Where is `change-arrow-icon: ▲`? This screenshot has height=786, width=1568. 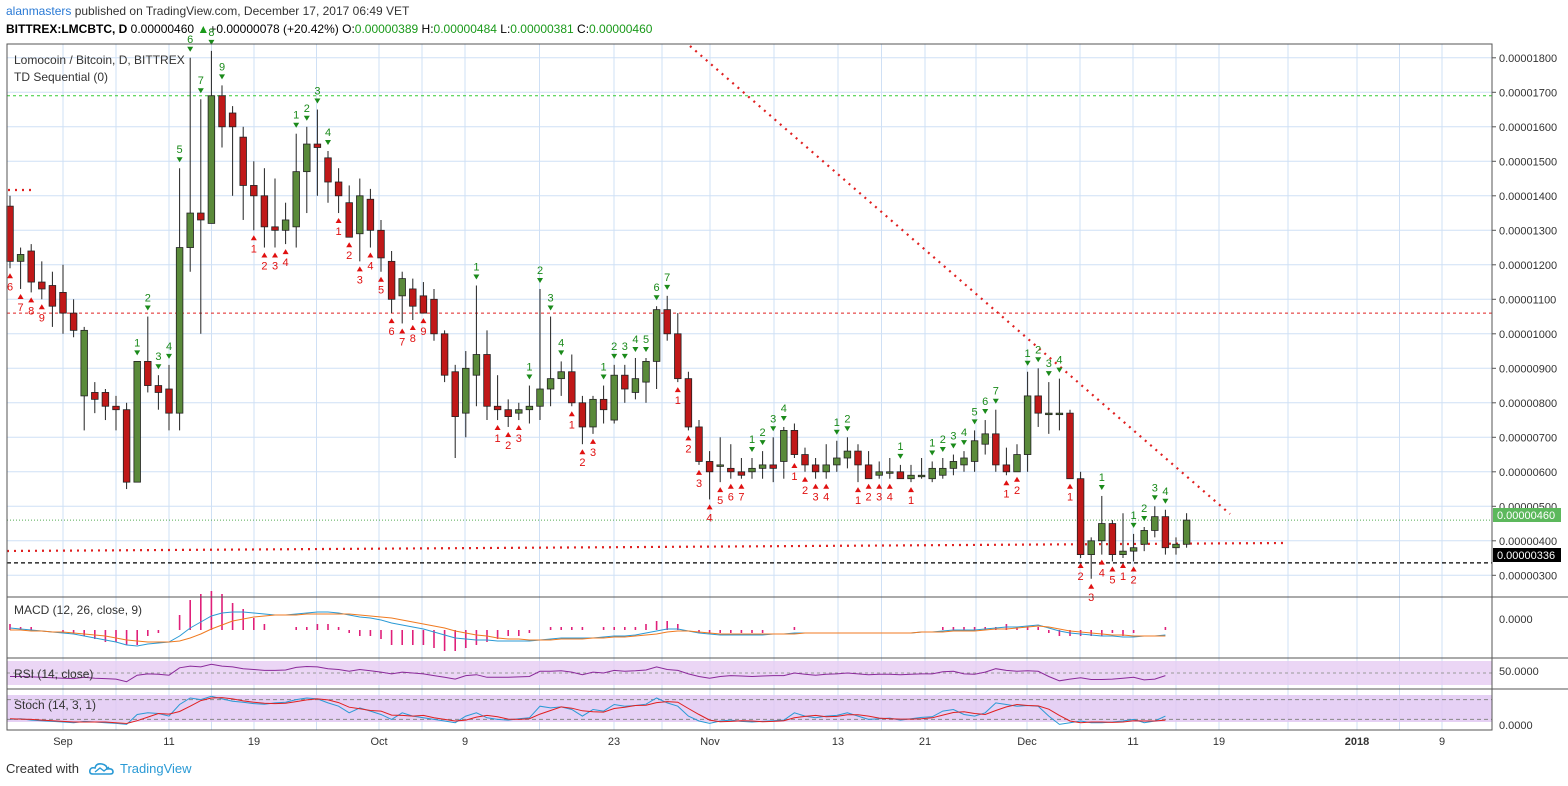
change-arrow-icon: ▲ is located at coordinates (203, 29).